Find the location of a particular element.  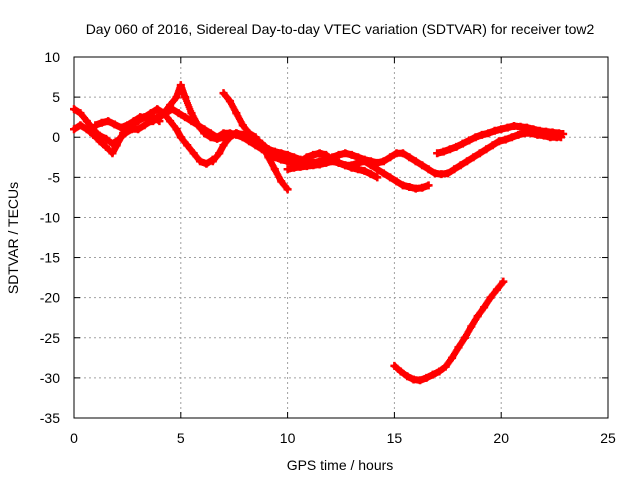

y-tick-label-4: -10 is located at coordinates (50, 217).